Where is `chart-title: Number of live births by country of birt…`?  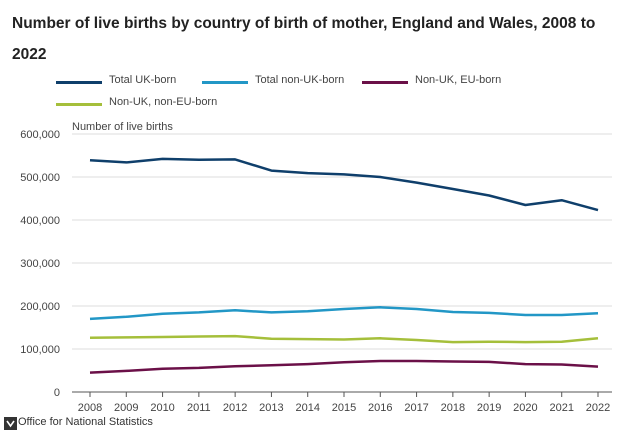 chart-title: Number of live births by country of birt… is located at coordinates (304, 39).